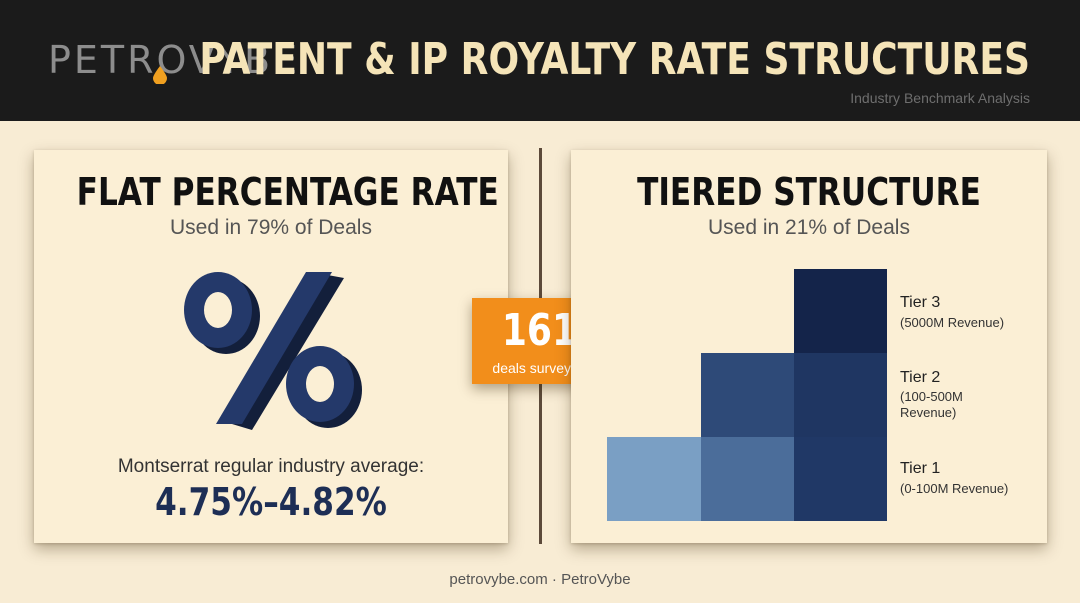 This screenshot has height=603, width=1080. I want to click on oil-drop-icon, so click(160, 75).